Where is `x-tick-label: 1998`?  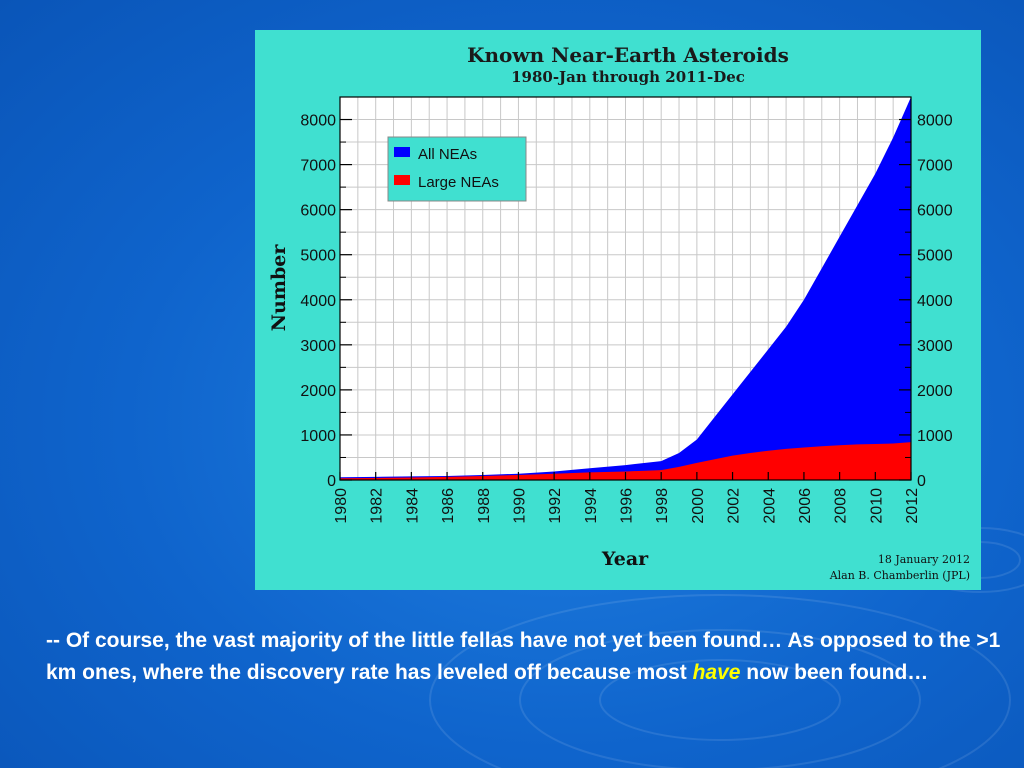
x-tick-label: 1998 is located at coordinates (662, 506).